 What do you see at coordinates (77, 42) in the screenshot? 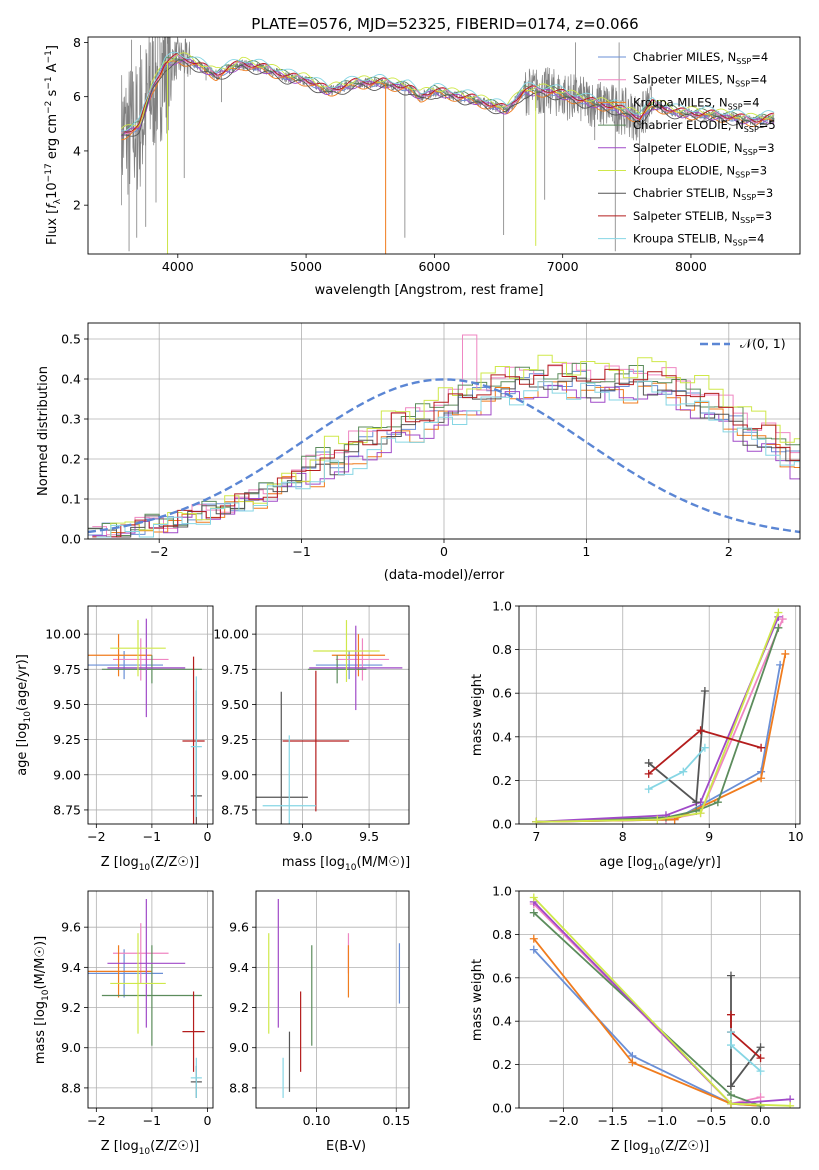
I see `y-tick-label: 8` at bounding box center [77, 42].